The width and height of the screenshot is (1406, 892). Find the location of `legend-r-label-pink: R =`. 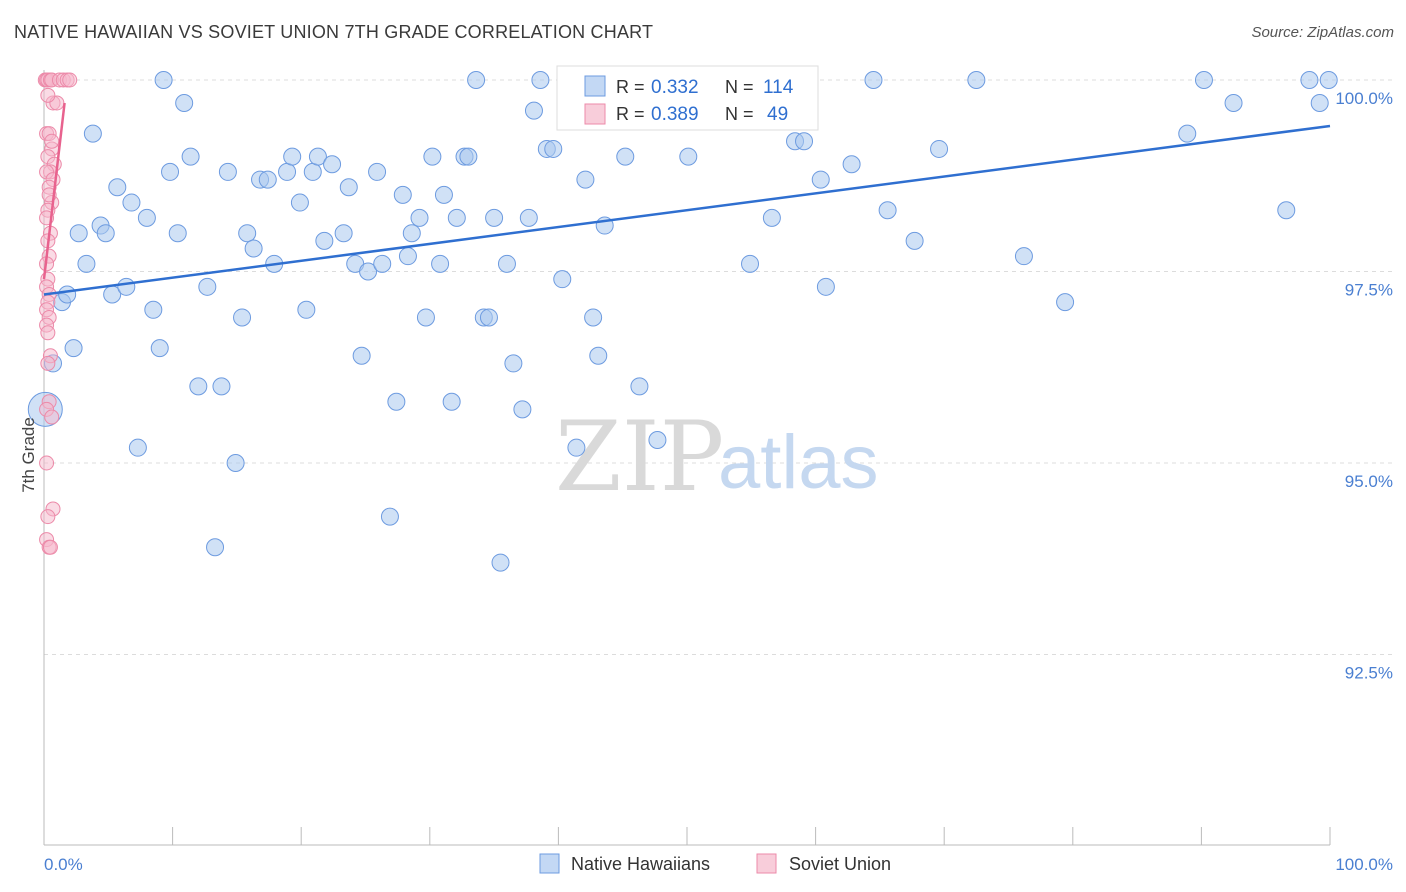

legend-r-label-pink: R = is located at coordinates (630, 114).